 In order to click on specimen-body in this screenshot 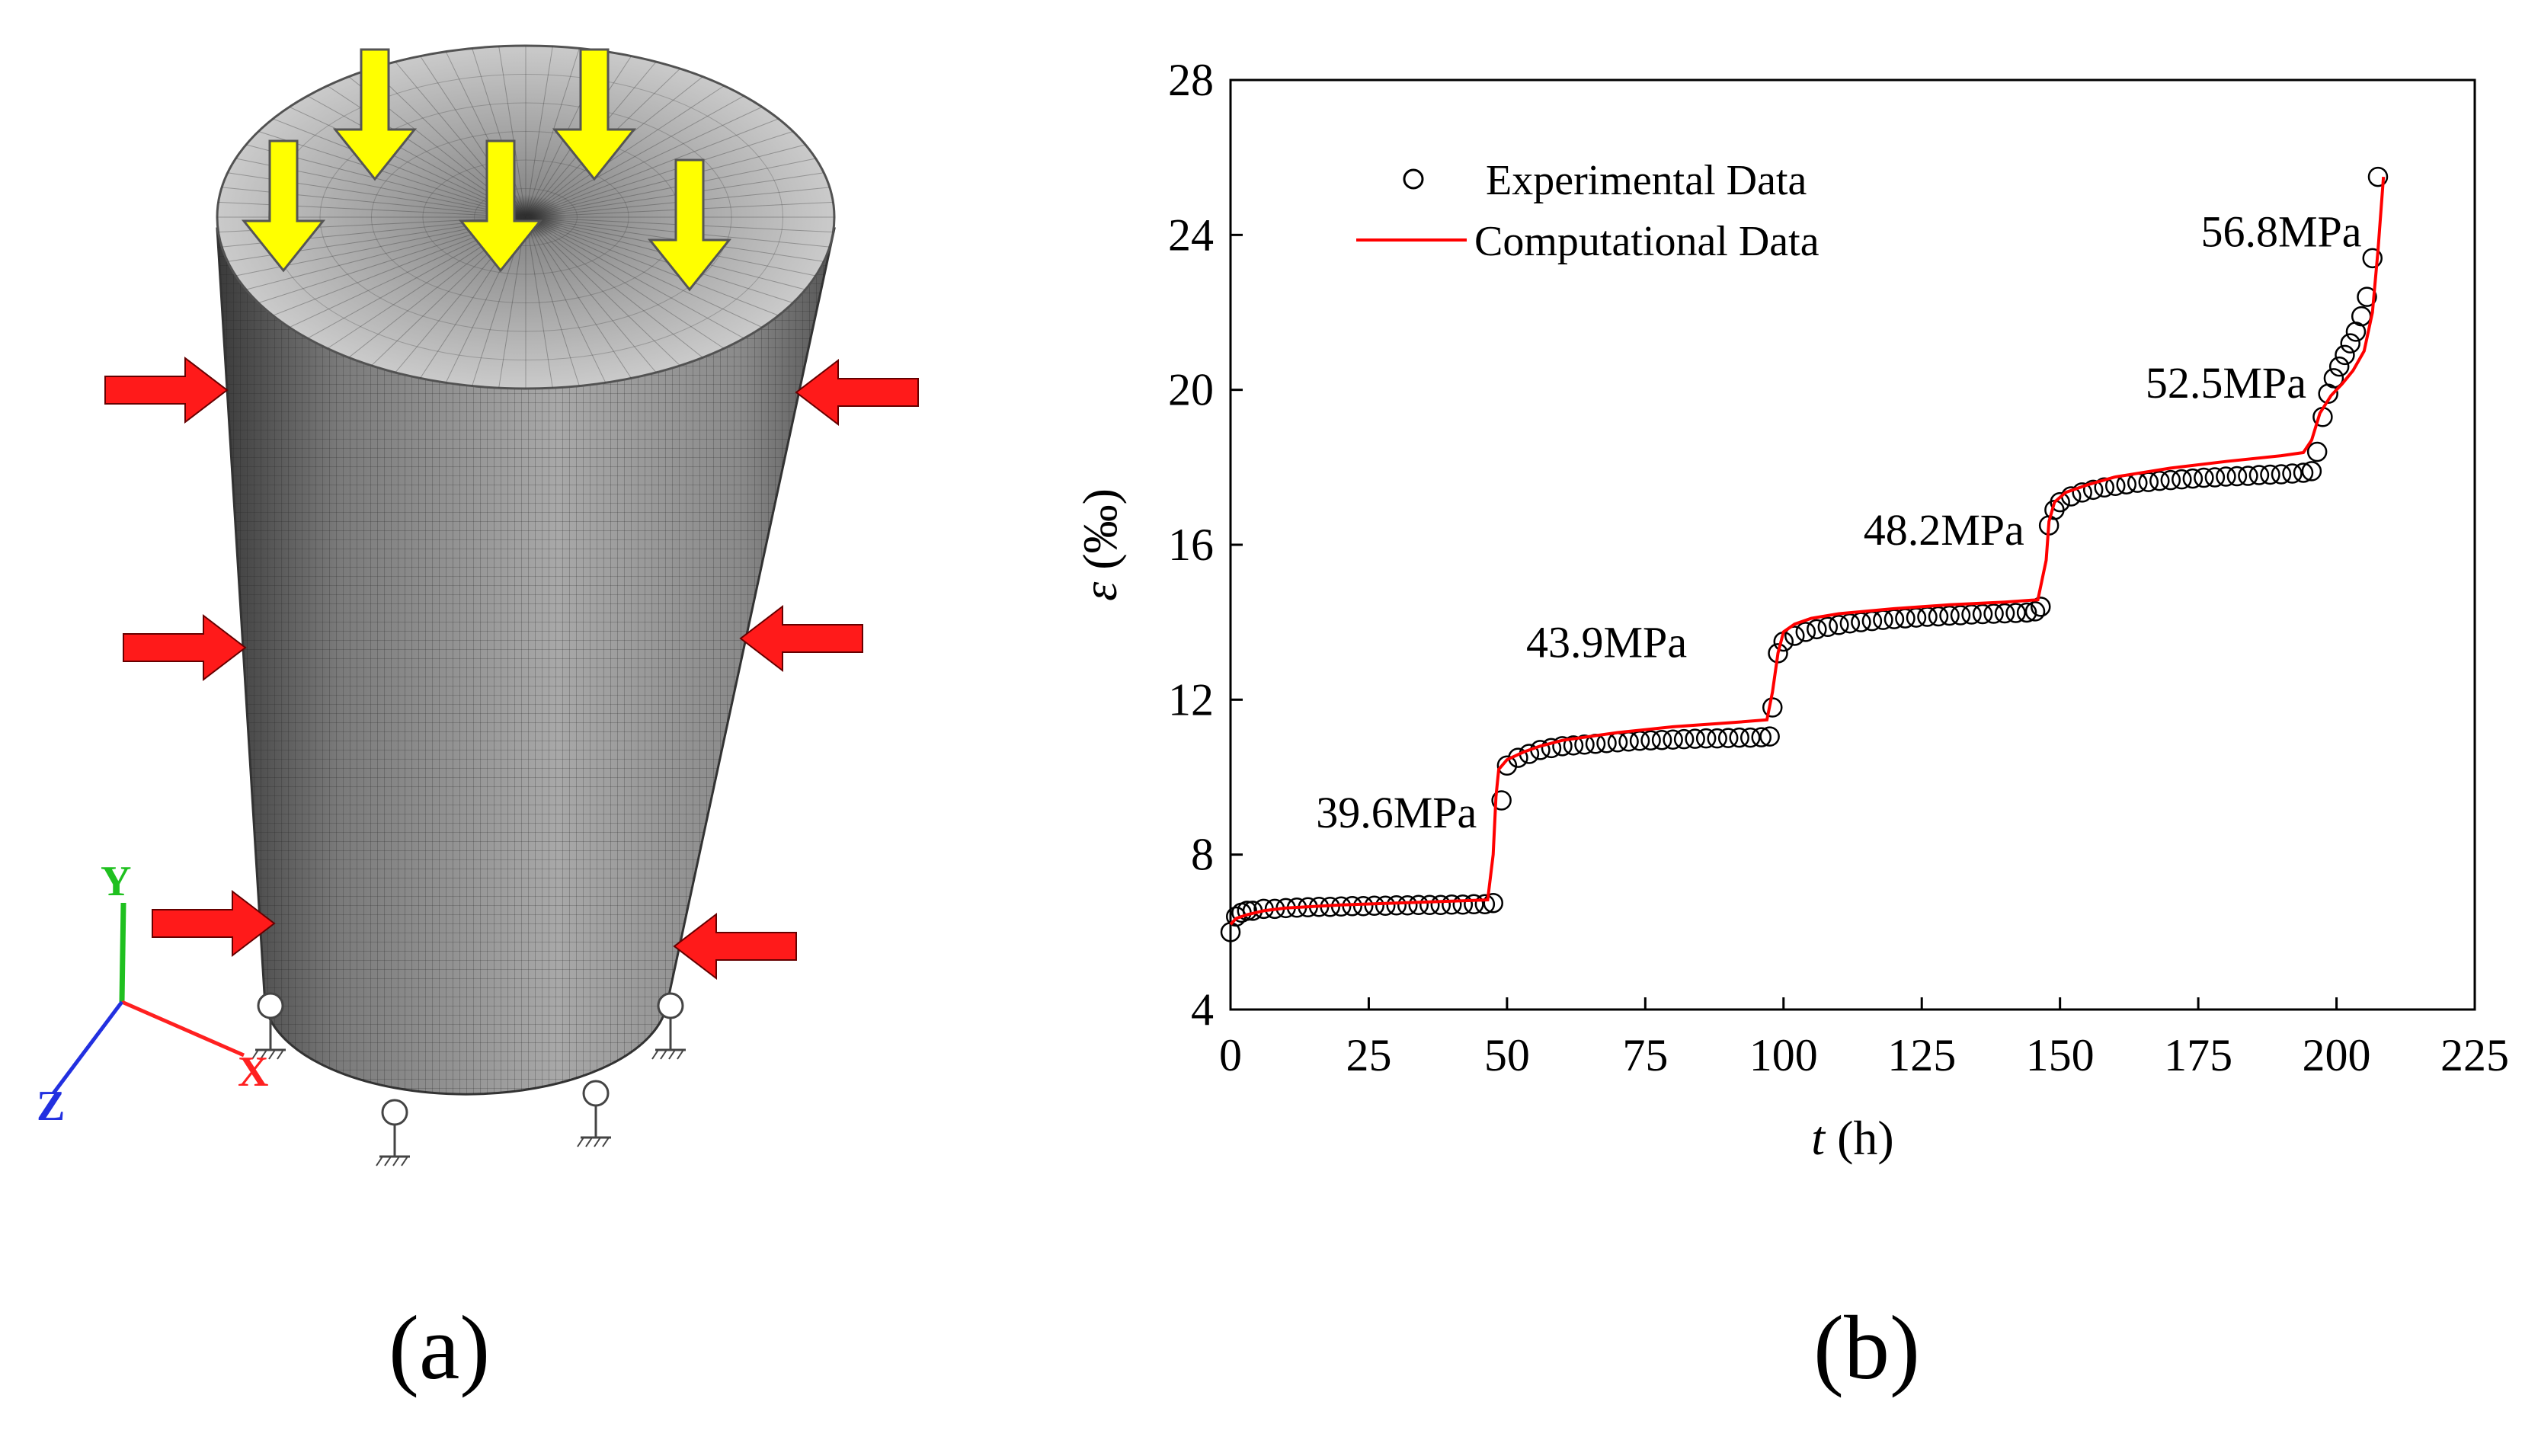, I will do `click(526, 661)`.